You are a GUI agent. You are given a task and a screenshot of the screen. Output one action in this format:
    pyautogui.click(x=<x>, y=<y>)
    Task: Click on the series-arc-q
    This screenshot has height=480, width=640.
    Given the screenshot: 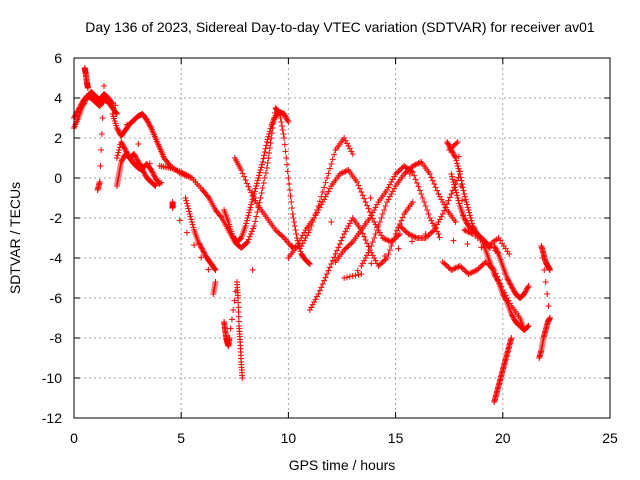 What is the action you would take?
    pyautogui.click(x=511, y=272)
    